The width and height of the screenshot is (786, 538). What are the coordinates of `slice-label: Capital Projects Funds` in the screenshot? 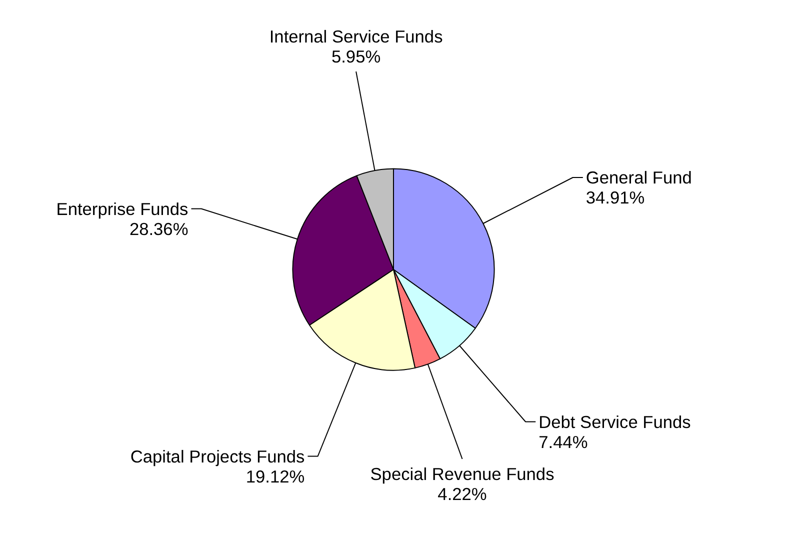 It's located at (218, 456).